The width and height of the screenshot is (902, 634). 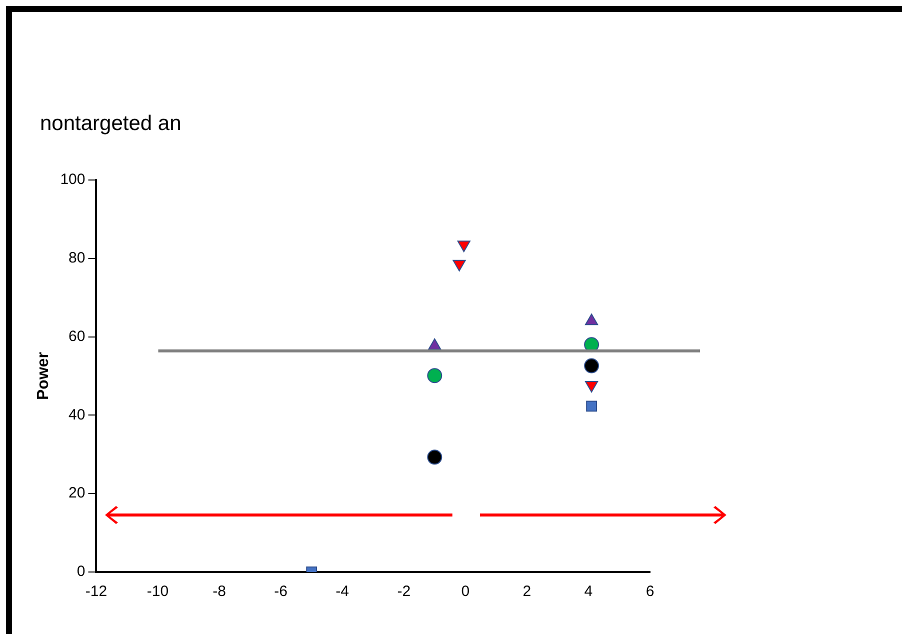 I want to click on x-tick-label: 0, so click(x=465, y=591).